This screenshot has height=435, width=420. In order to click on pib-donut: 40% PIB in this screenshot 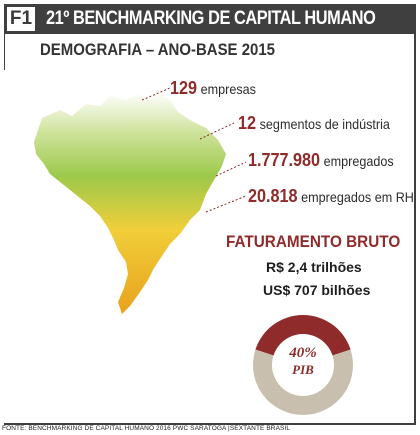, I will do `click(303, 365)`.